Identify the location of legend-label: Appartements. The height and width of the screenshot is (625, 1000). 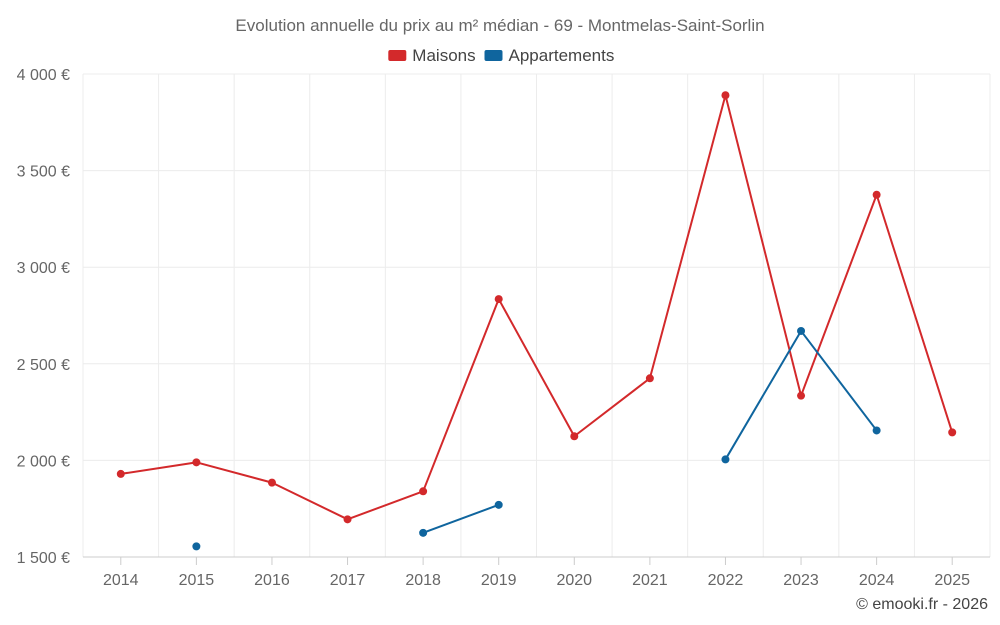
(562, 55).